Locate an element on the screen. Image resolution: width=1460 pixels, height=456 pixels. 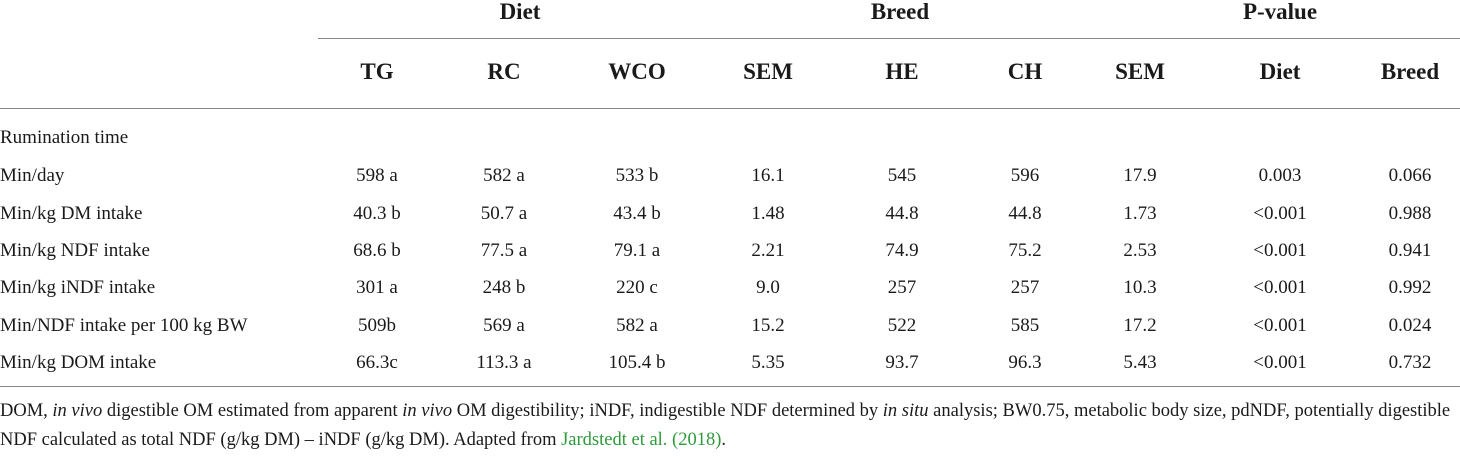
cell-ch: 596 is located at coordinates (1025, 175).